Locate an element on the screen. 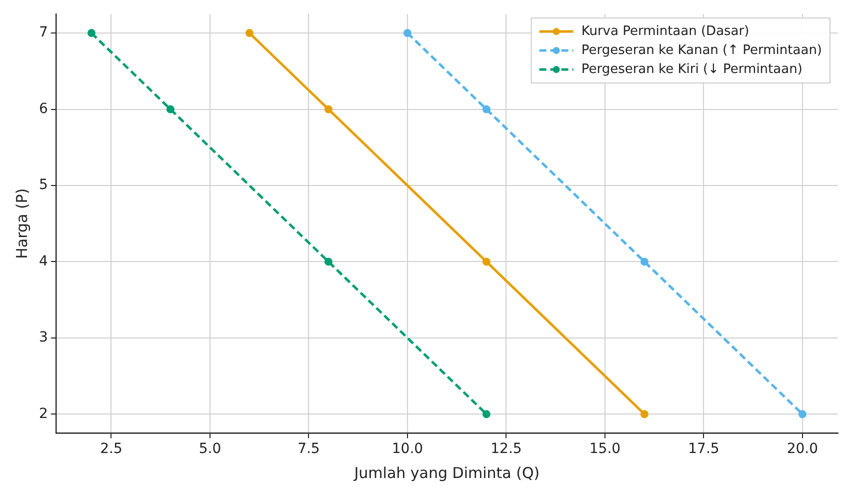 The image size is (842, 489). x-axis-title: Jumlah yang Diminta (Q) is located at coordinates (446, 473).